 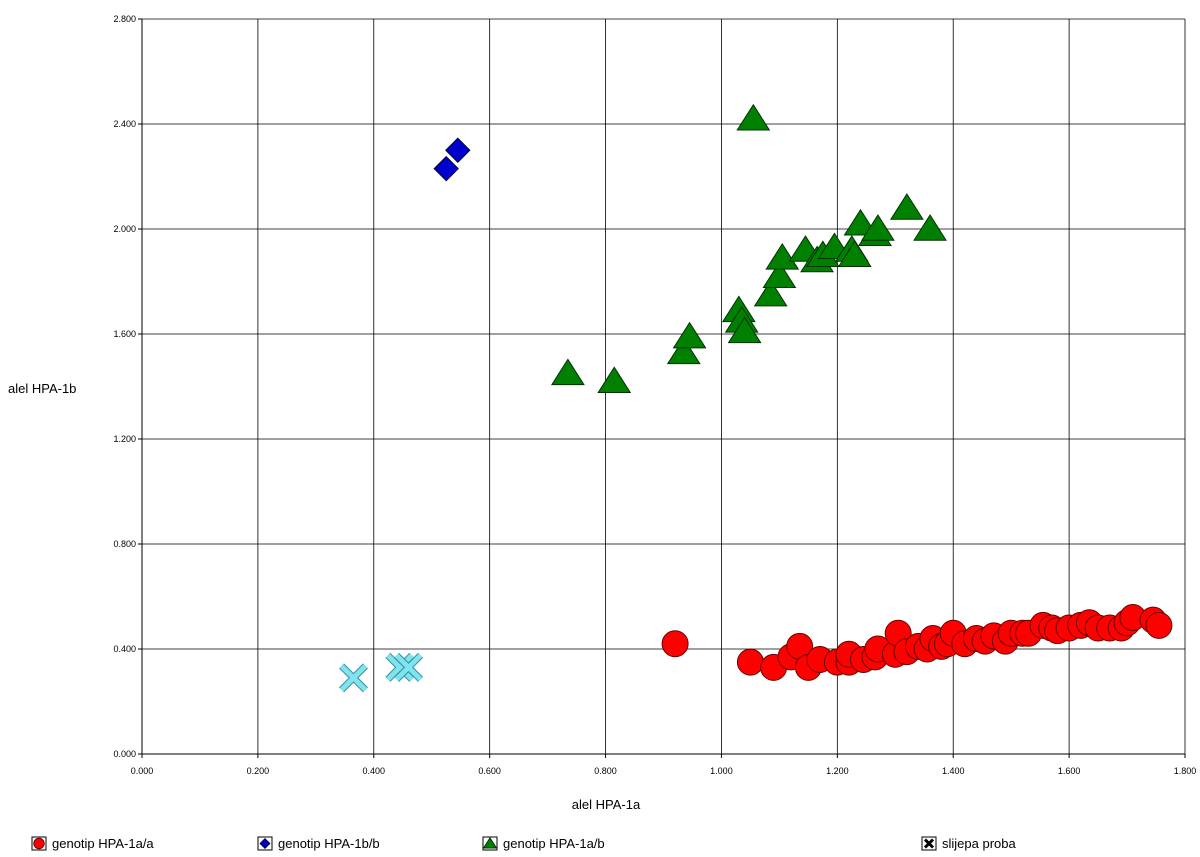 What do you see at coordinates (124, 544) in the screenshot?
I see `y-tick-label: 0.800` at bounding box center [124, 544].